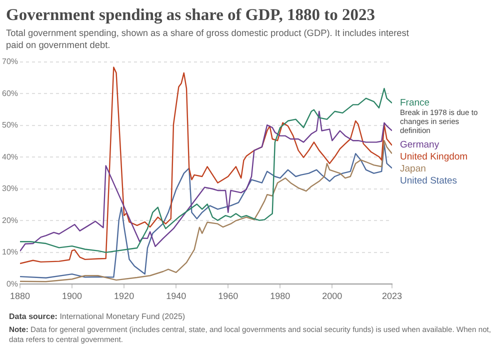  What do you see at coordinates (10, 157) in the screenshot?
I see `y-tick-label: 40%` at bounding box center [10, 157].